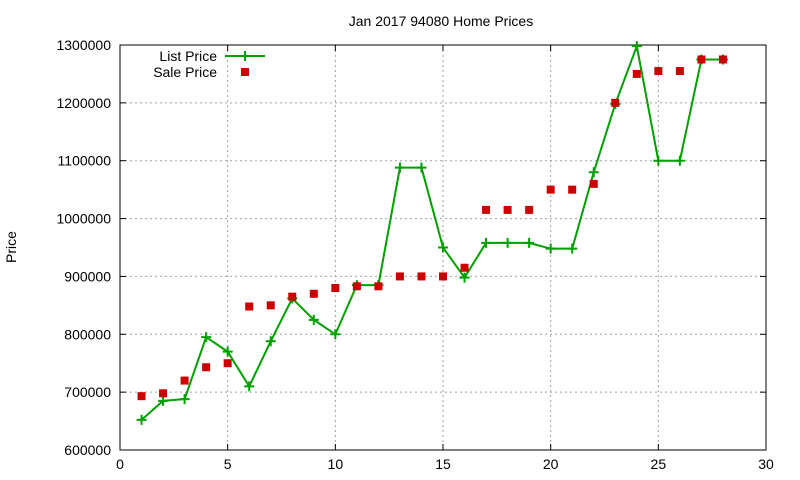 This screenshot has height=480, width=800. What do you see at coordinates (87, 276) in the screenshot?
I see `y-tick-label: 900000` at bounding box center [87, 276].